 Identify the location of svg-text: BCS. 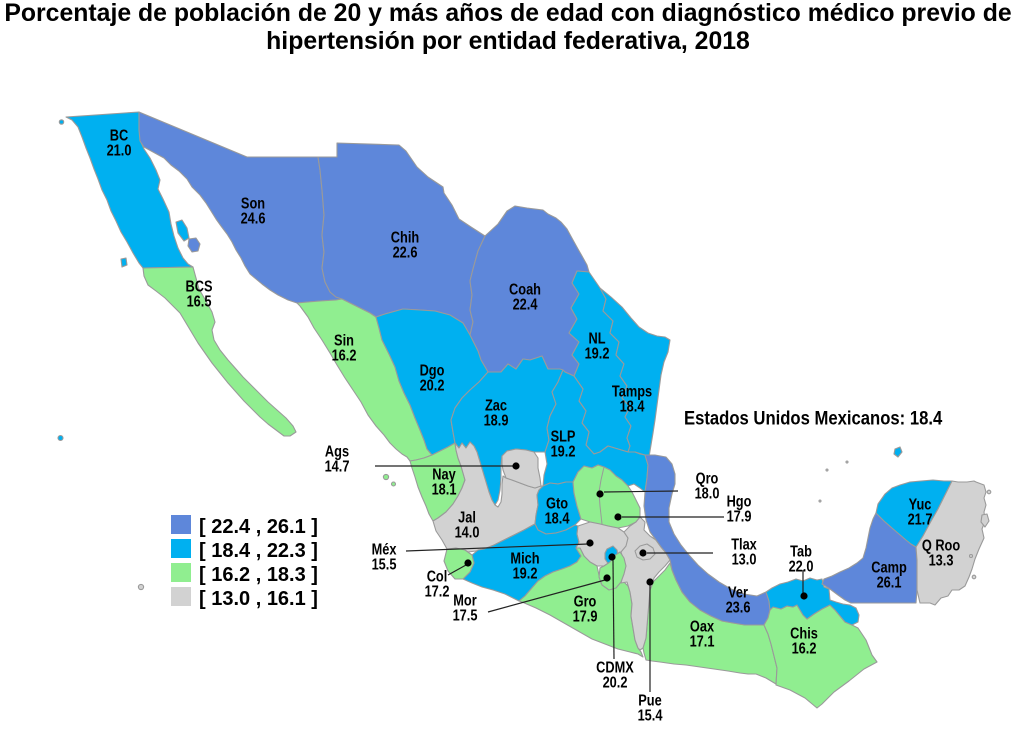
(198, 287).